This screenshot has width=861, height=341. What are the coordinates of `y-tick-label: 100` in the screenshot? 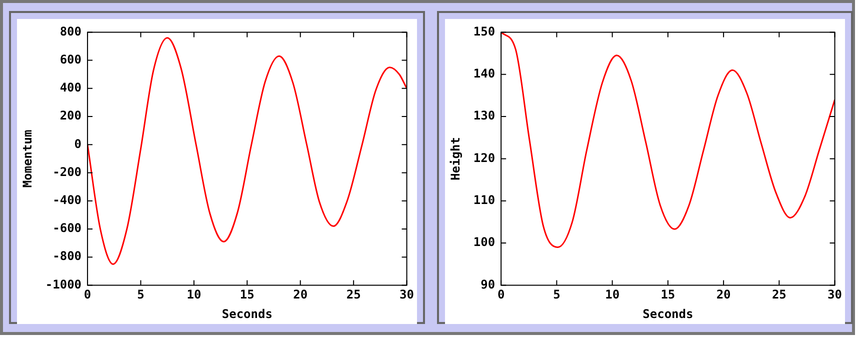 It's located at (484, 242).